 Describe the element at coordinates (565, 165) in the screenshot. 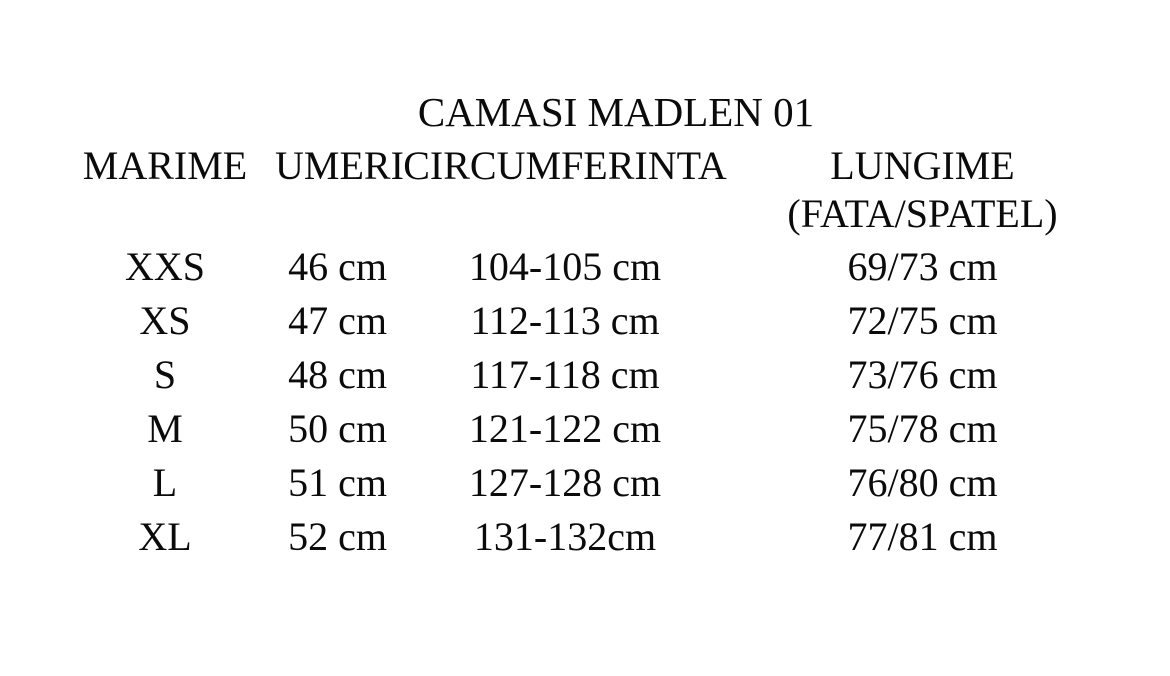

I see `column-header-circumferinta: CIRCUMFERINTA` at that location.